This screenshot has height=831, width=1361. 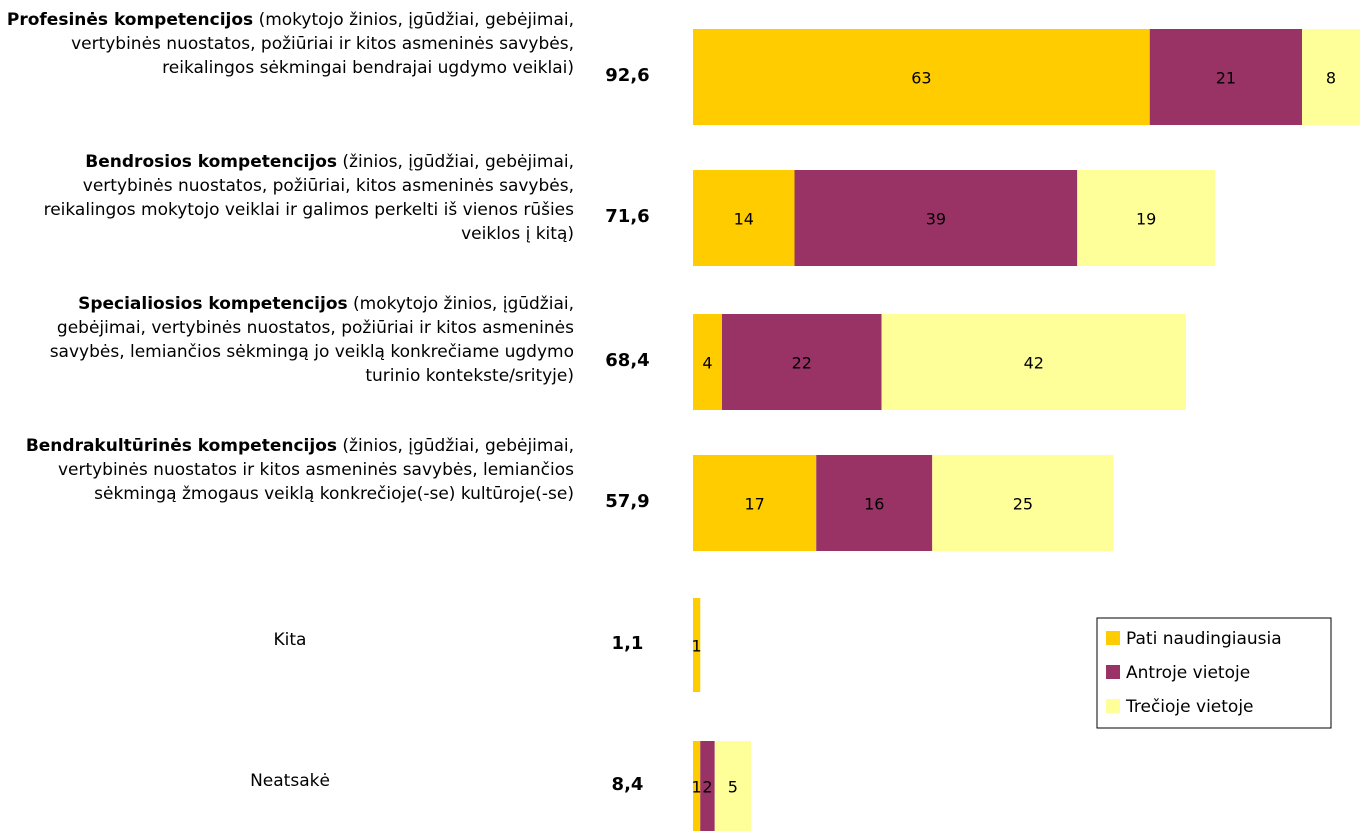 I want to click on value-label: 5, so click(x=733, y=787).